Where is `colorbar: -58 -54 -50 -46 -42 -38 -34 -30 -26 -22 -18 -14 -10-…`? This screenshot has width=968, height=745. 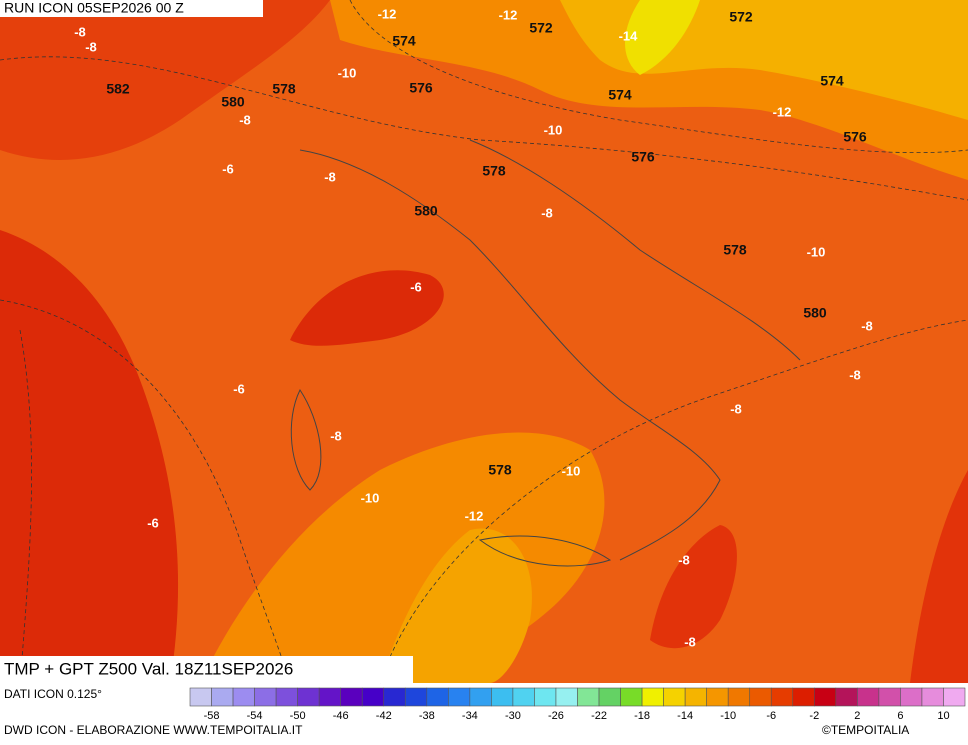
colorbar: -58 -54 -50 -46 -42 -38 -34 -30 -26 -22 -18 -14 -10-… is located at coordinates (577, 704).